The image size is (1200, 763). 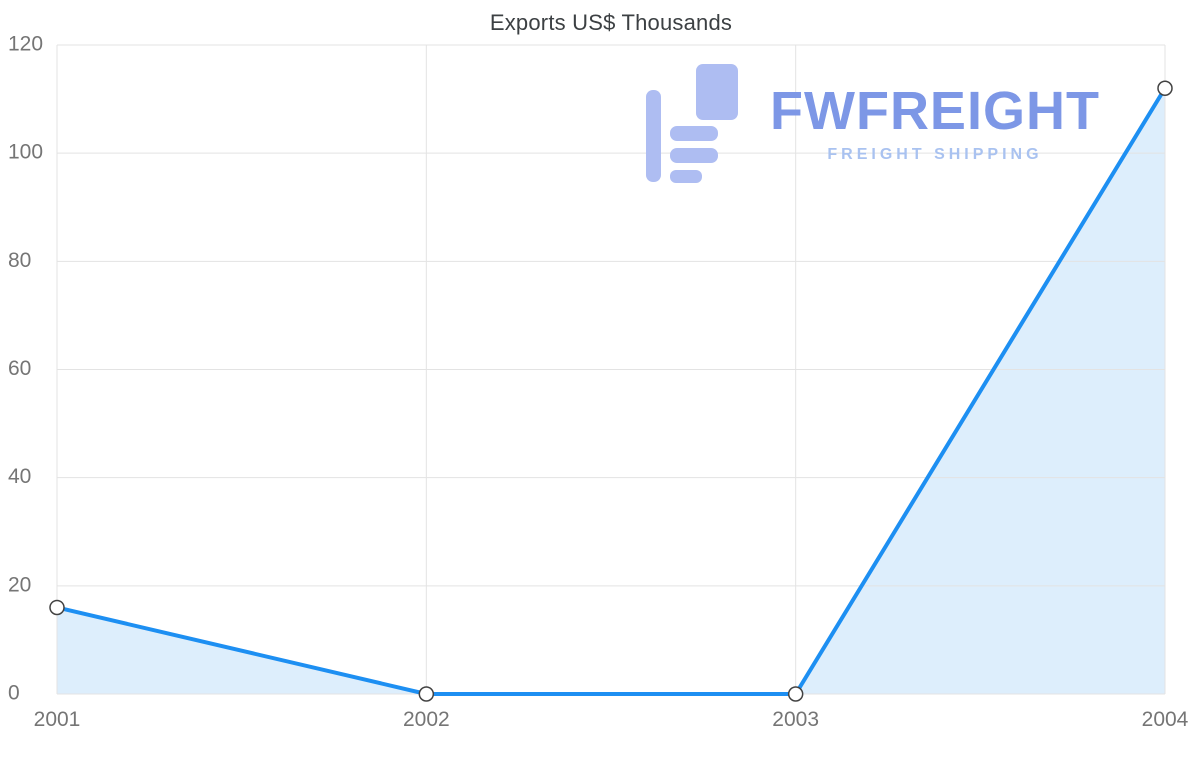 What do you see at coordinates (57, 719) in the screenshot?
I see `x-tick-label: 2001` at bounding box center [57, 719].